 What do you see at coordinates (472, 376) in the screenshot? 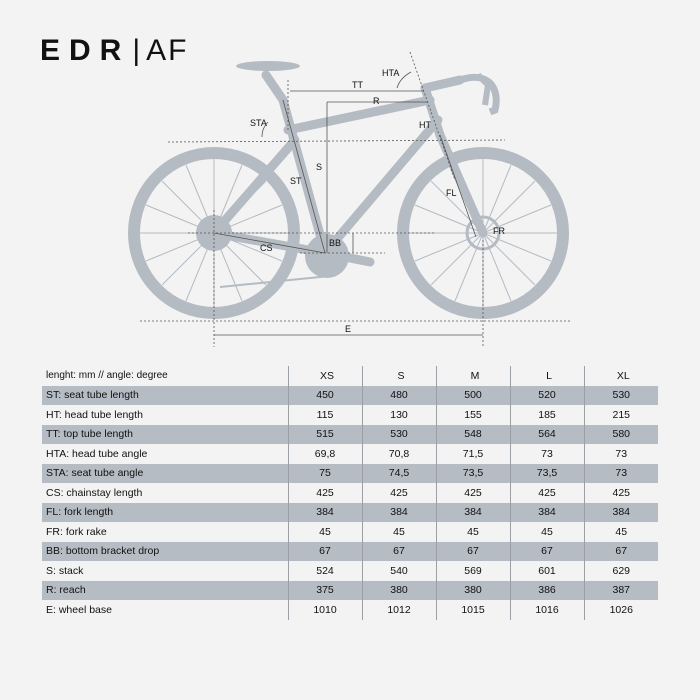
I see `size-header-m: M` at bounding box center [472, 376].